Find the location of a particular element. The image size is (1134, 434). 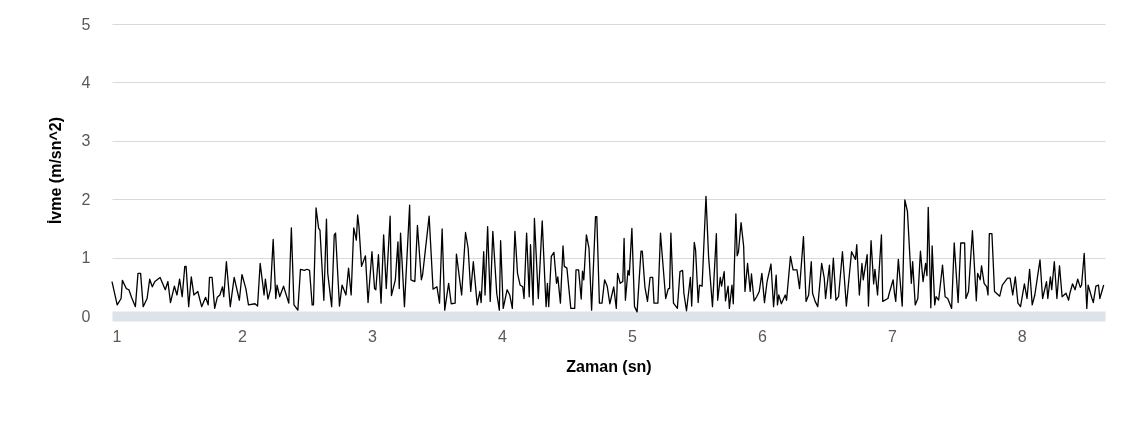

x-tick-label: 4 is located at coordinates (502, 336).